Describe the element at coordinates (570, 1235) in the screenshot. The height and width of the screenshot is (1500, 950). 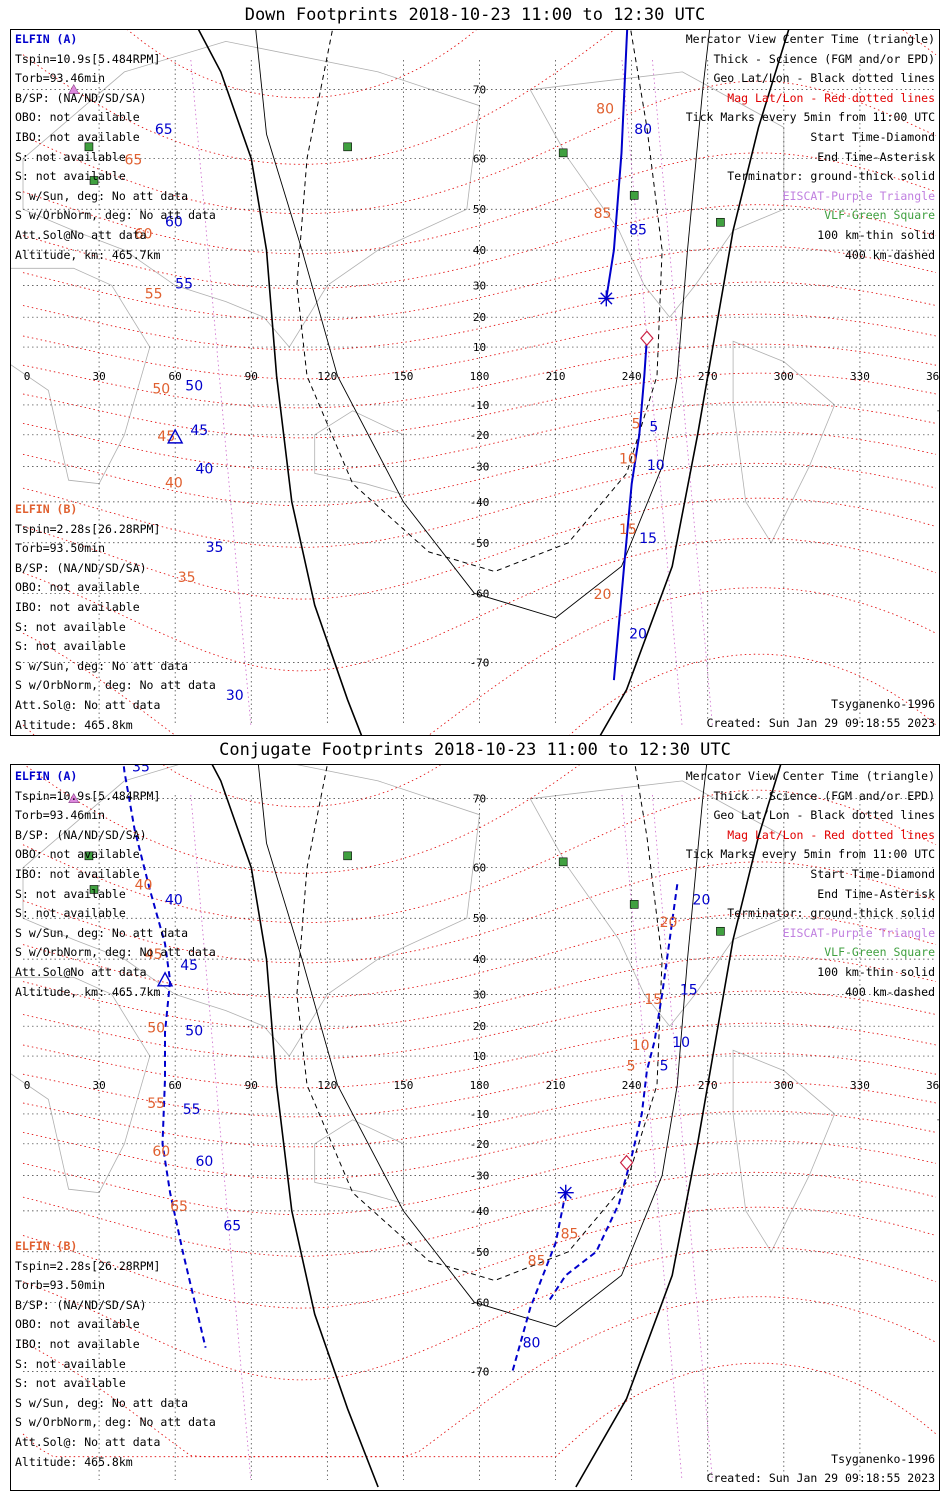
I see `track-tick-label: 85` at that location.